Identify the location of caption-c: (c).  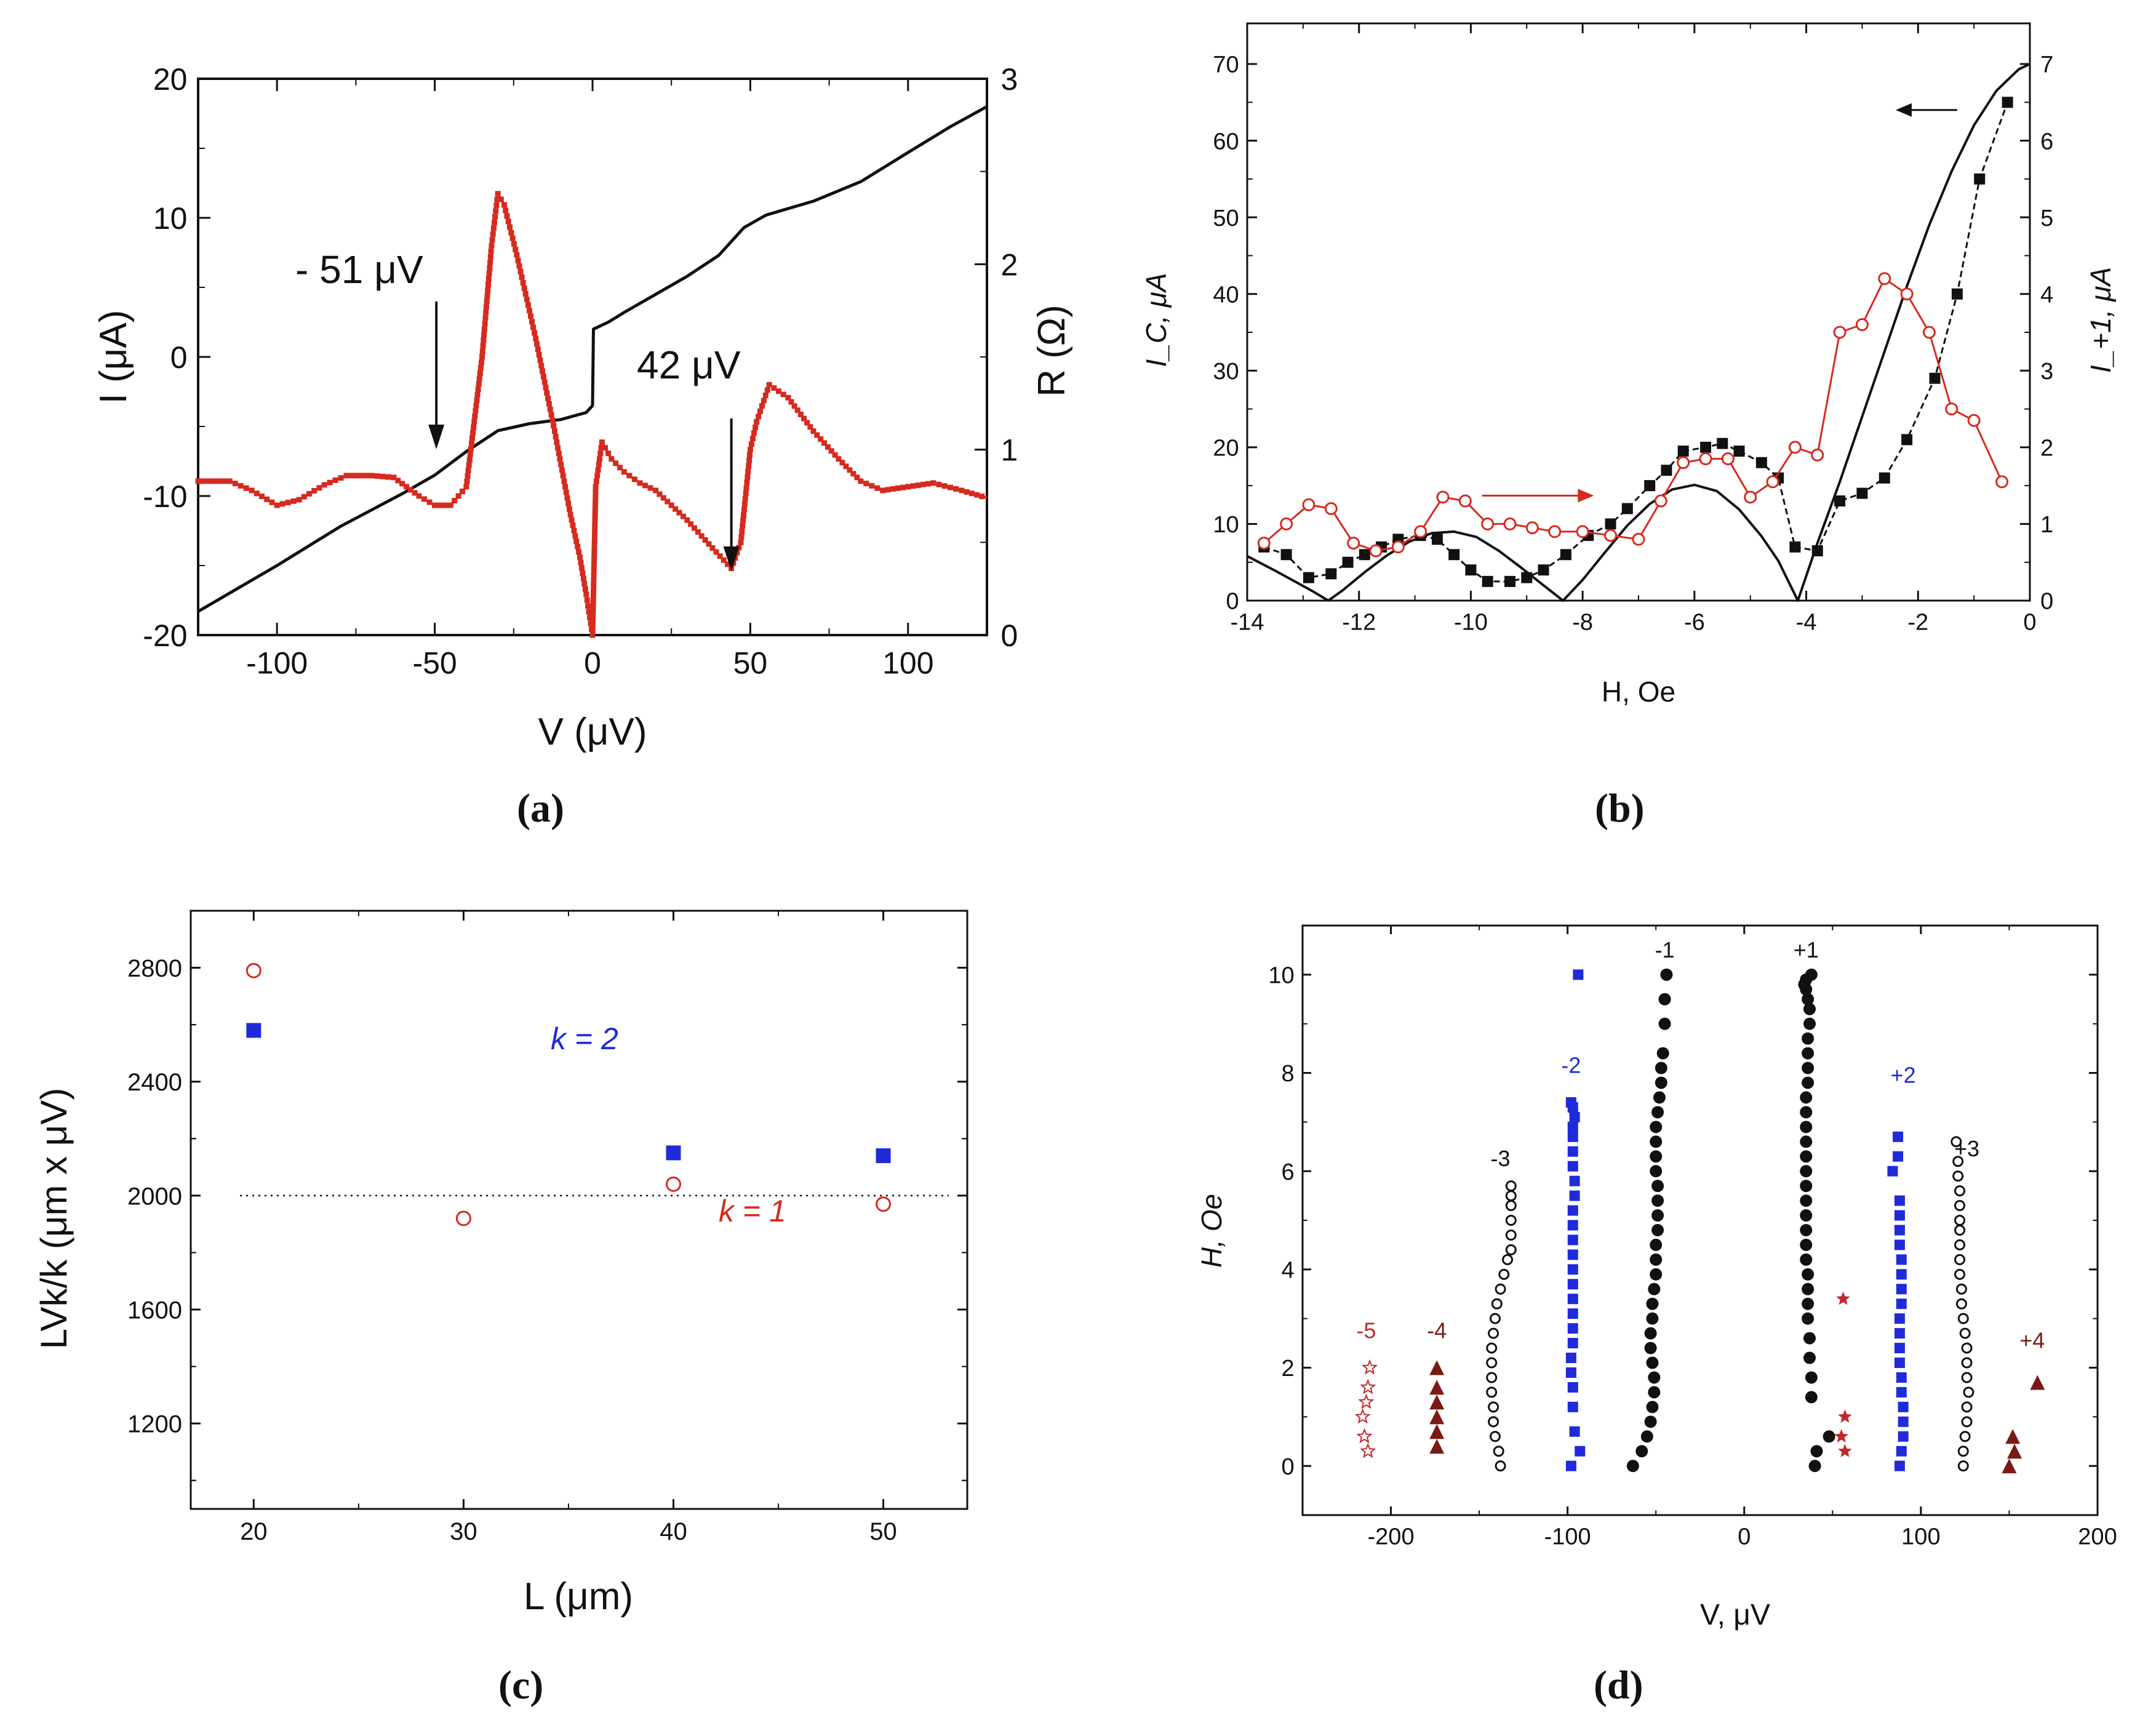
(520, 1685).